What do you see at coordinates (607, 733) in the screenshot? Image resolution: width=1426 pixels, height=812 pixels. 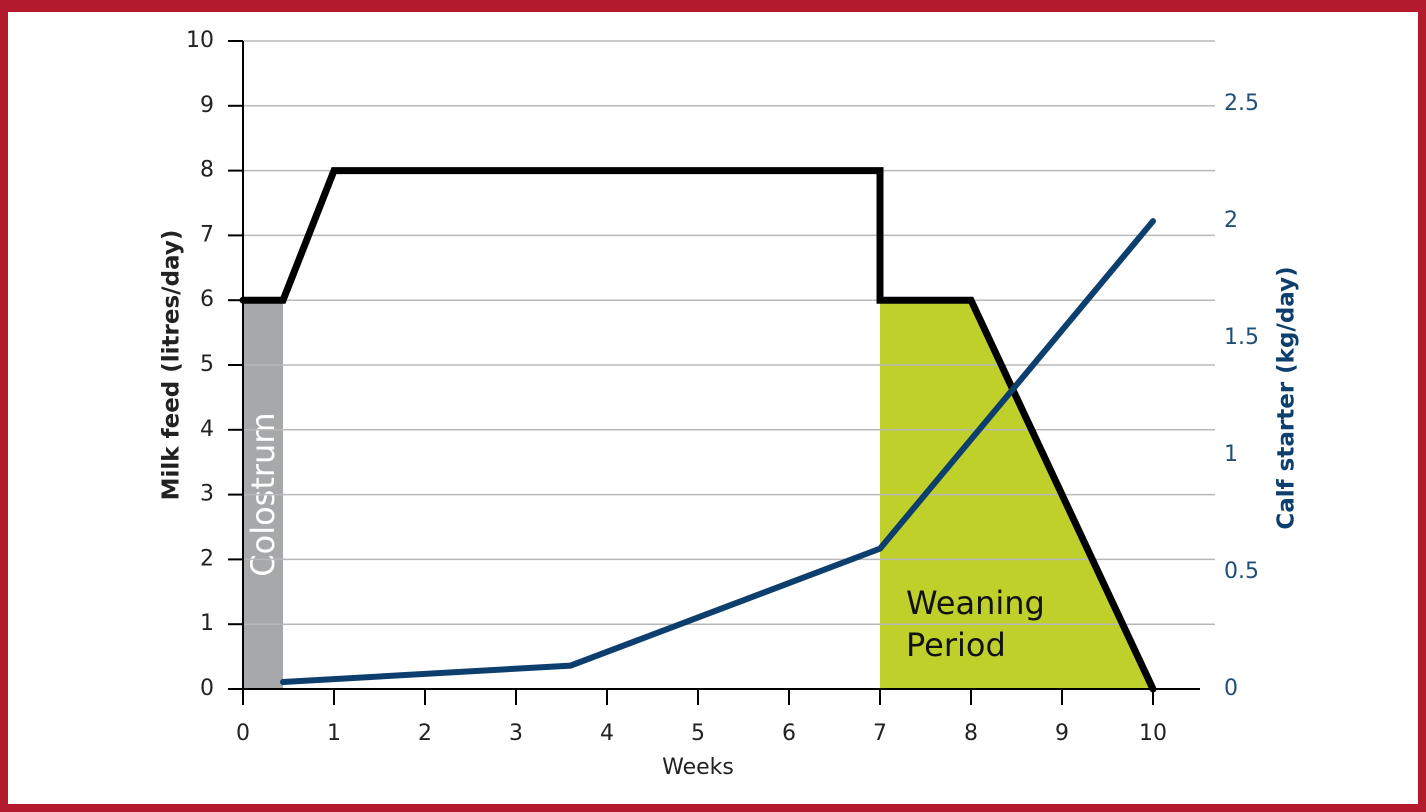 I see `x-tick-label: 4` at bounding box center [607, 733].